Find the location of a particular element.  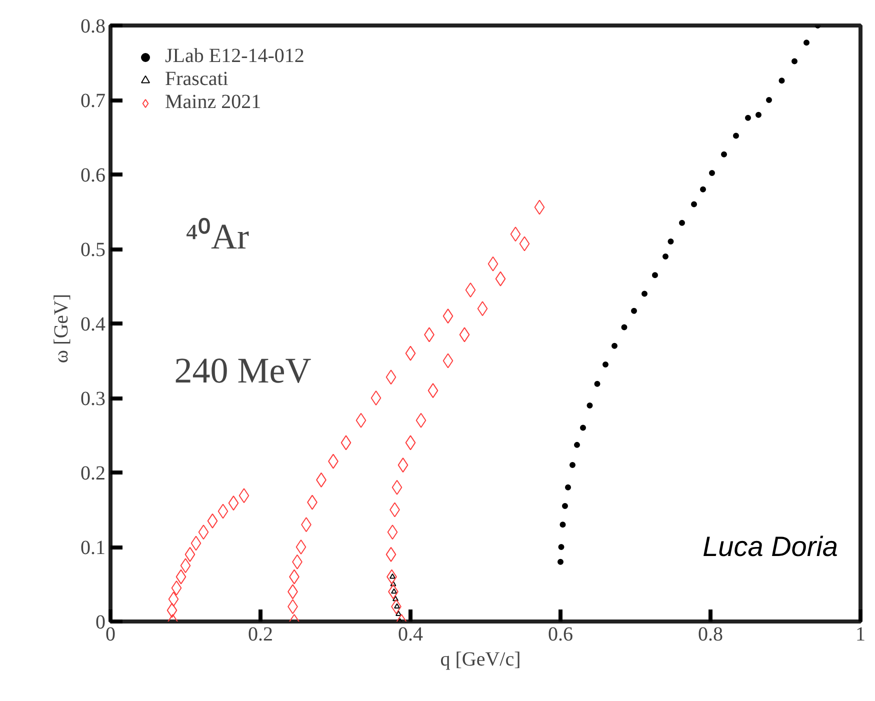

annotation: Luca Doria is located at coordinates (770, 546).